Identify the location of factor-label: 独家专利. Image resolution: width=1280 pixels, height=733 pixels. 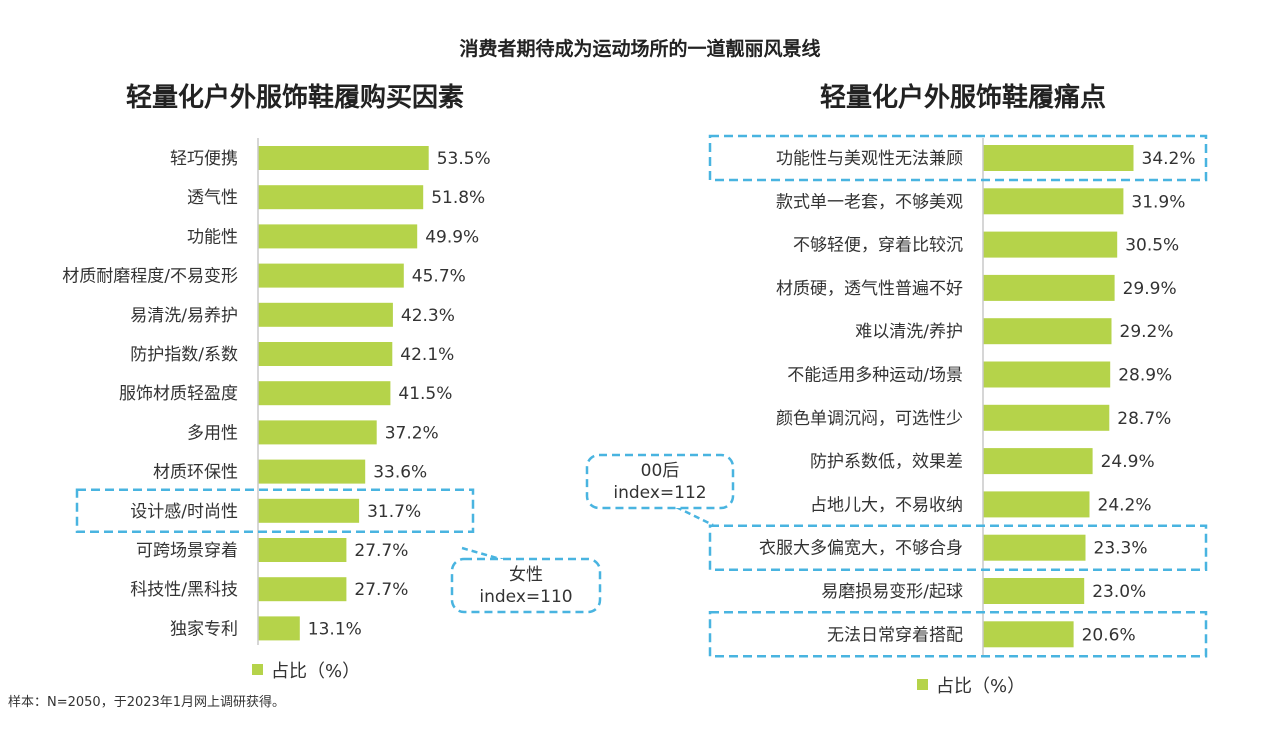
(204, 629).